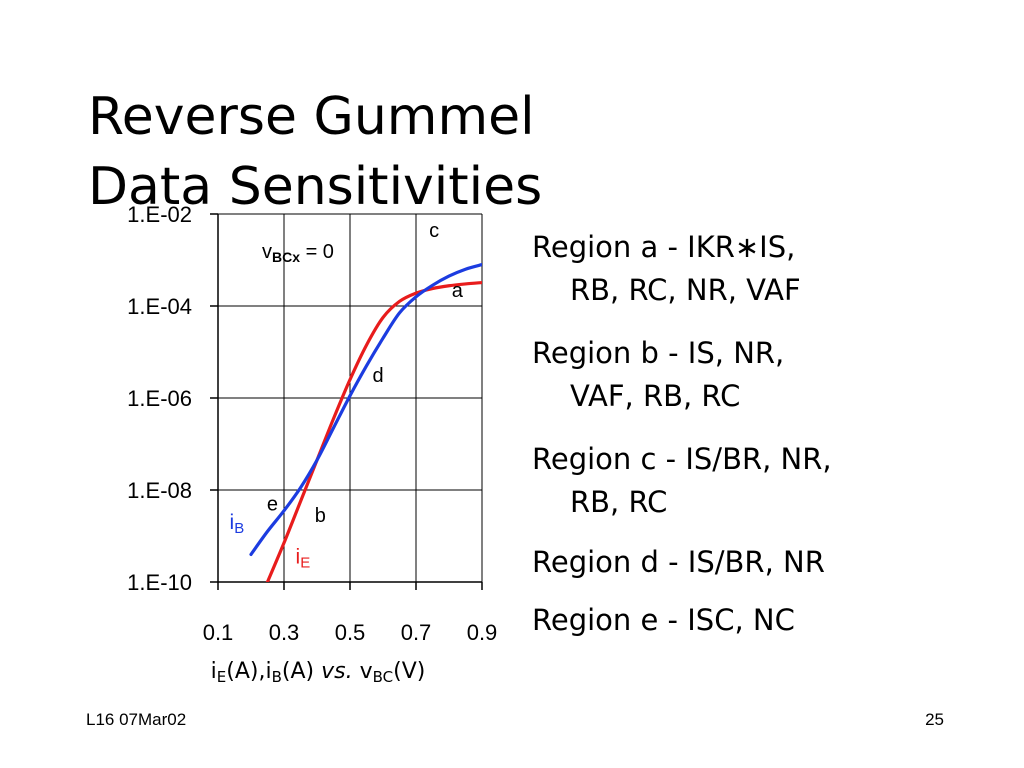  What do you see at coordinates (286, 257) in the screenshot?
I see `annotation-sub: BCx` at bounding box center [286, 257].